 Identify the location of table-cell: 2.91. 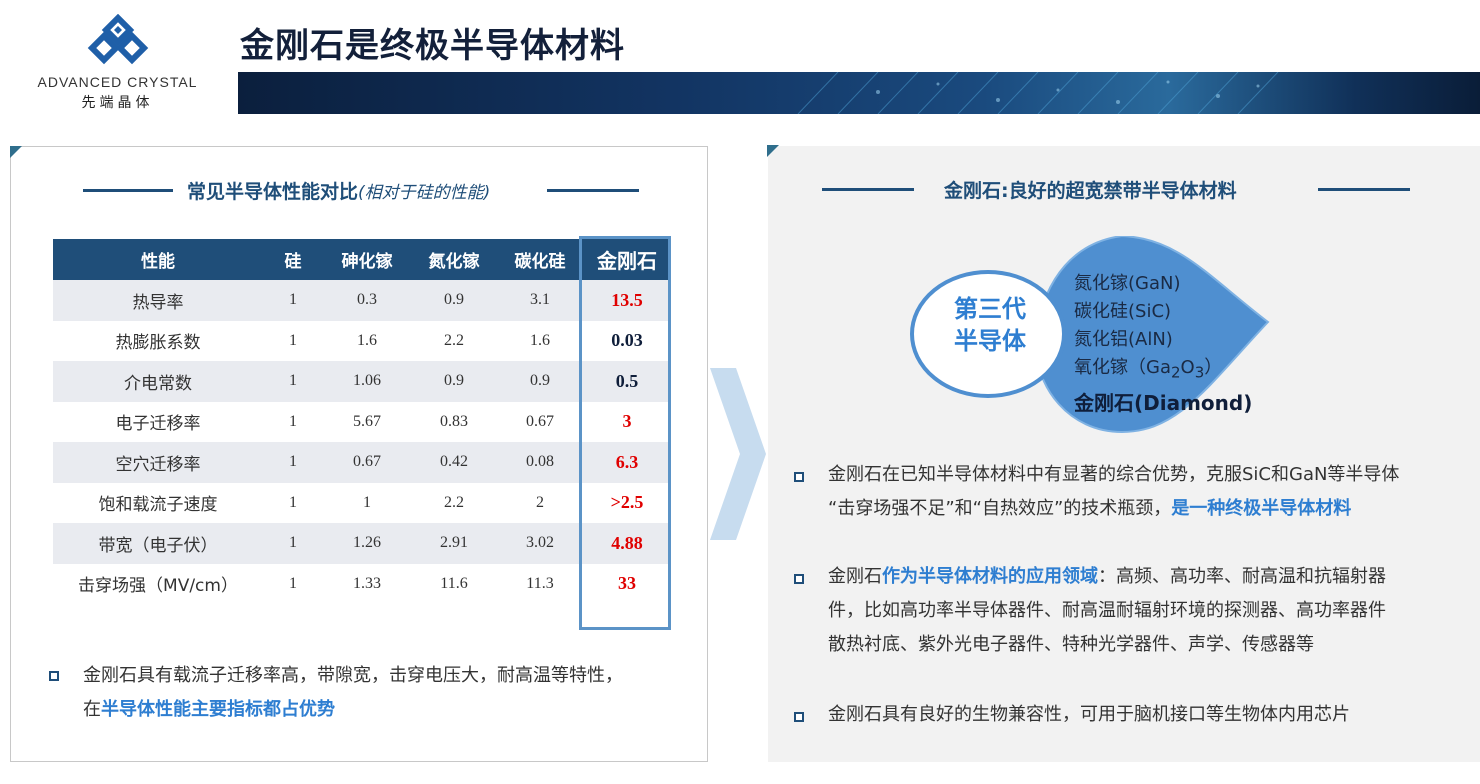
(454, 543).